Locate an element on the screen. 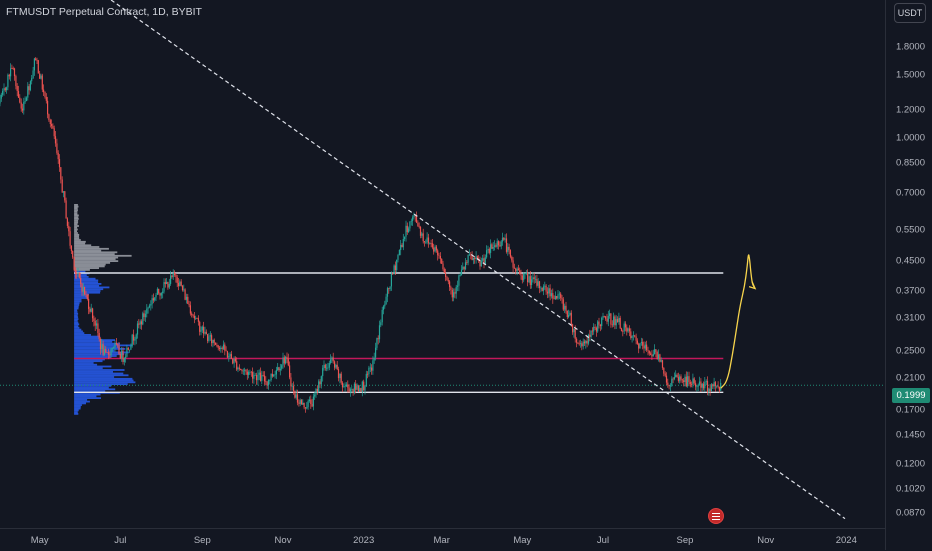  time-axis: May Jul Sep Nov 2023 Mar May Jul Sep Nov 2024 is located at coordinates (442, 539).